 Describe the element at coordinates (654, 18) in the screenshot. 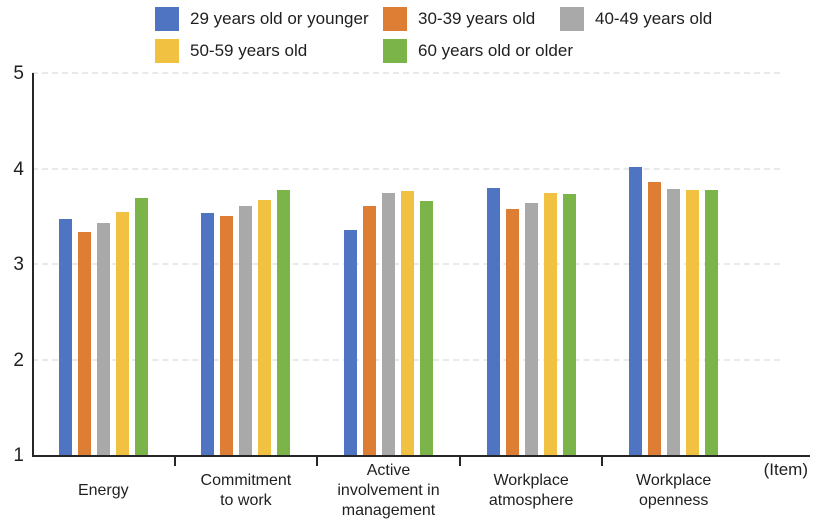

I see `legend-label: 40-49 years old` at that location.